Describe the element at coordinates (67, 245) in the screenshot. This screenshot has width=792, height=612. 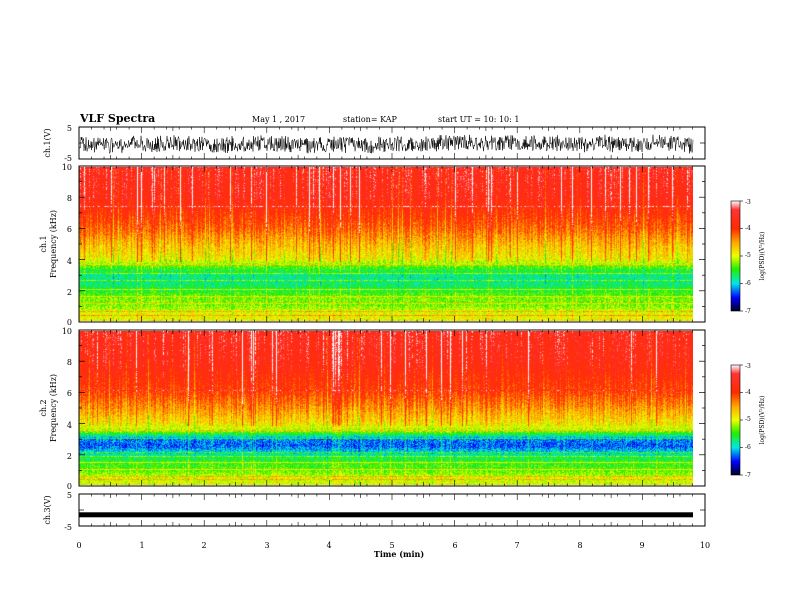
I see `ch1-spectrogram-yticks: 0 2 4 6 8 10` at that location.